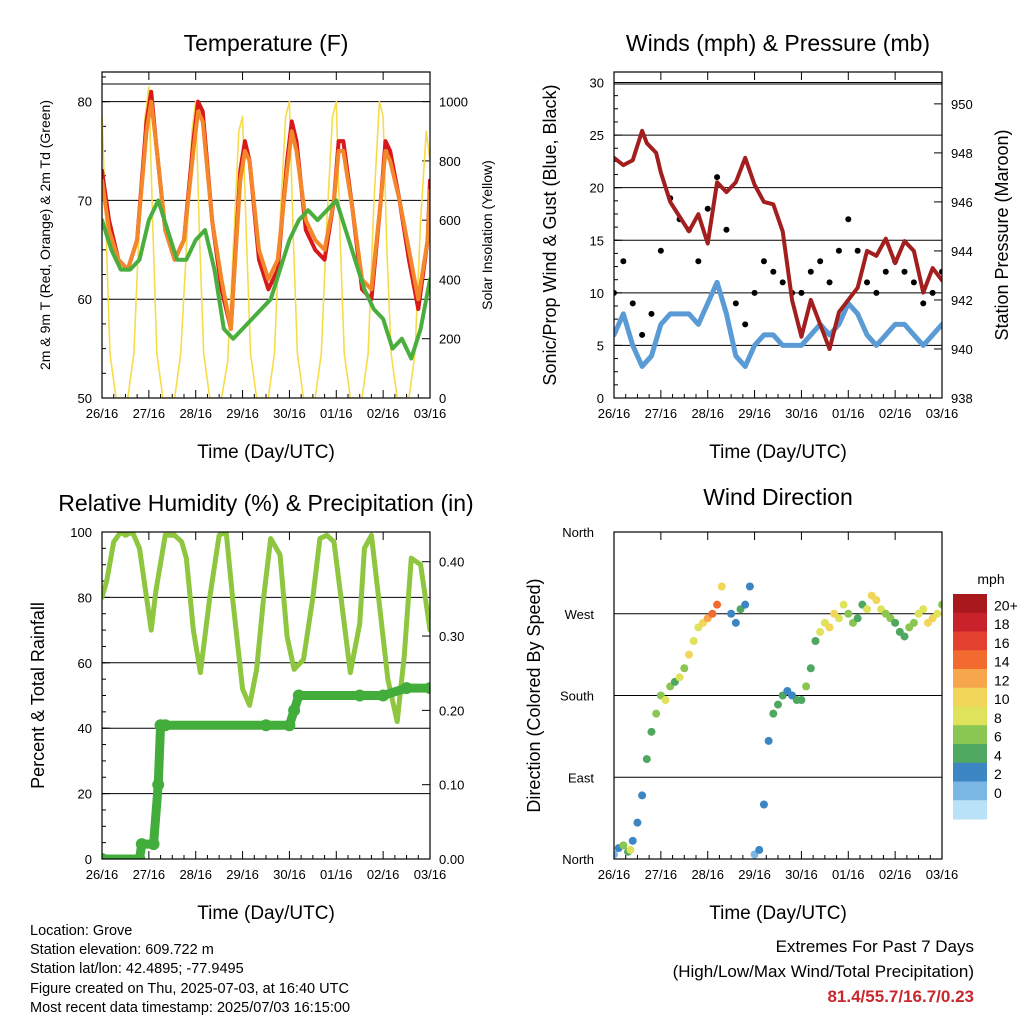 The image size is (1024, 1024). I want to click on colorbar-label: 16, so click(1002, 643).